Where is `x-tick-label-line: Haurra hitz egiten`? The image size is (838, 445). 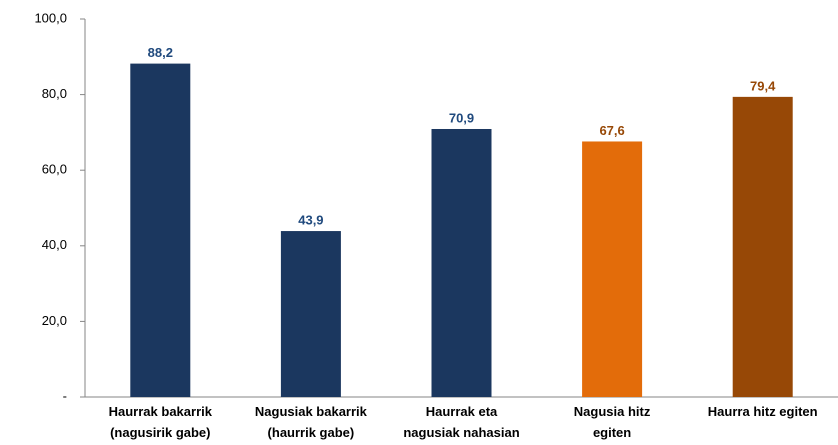 x-tick-label-line: Haurra hitz egiten is located at coordinates (763, 411).